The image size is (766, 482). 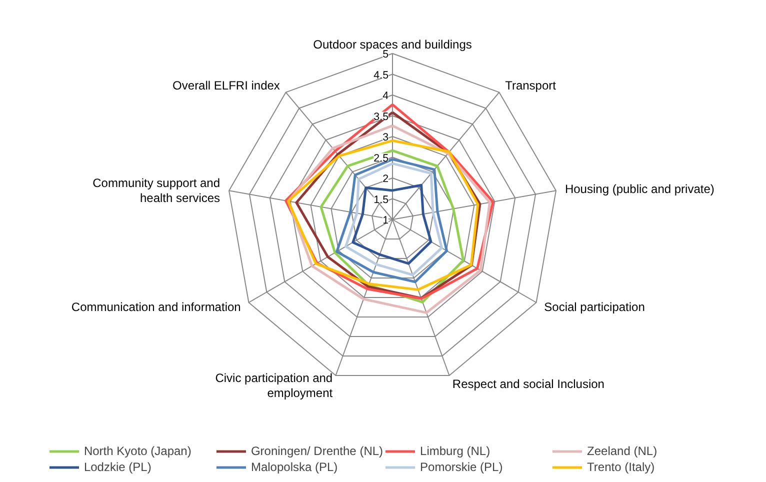 I want to click on y-tick-label: 1.5, so click(x=381, y=200).